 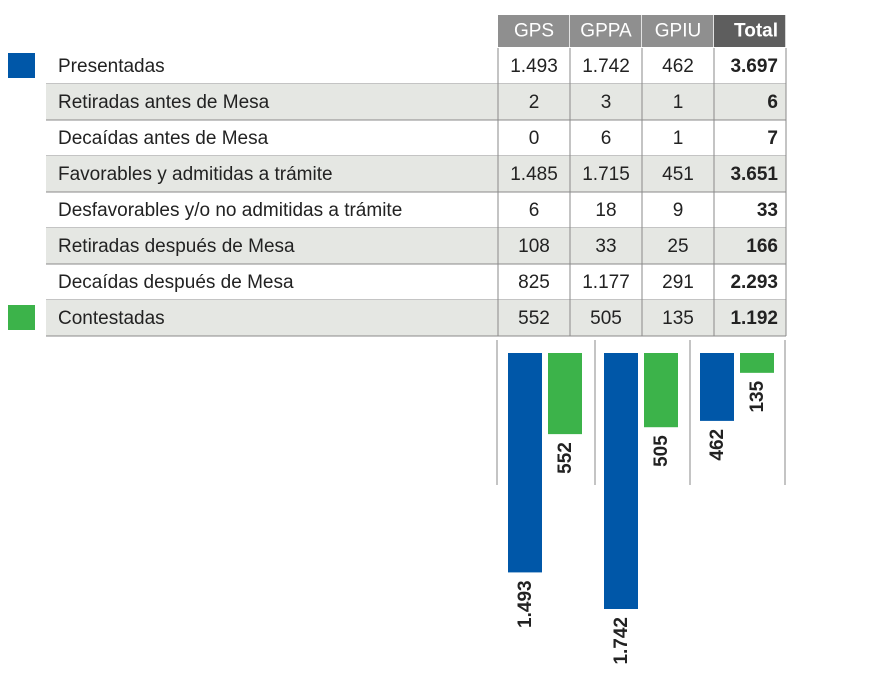 I want to click on row-label: Decaídas después de Mesa, so click(x=176, y=282).